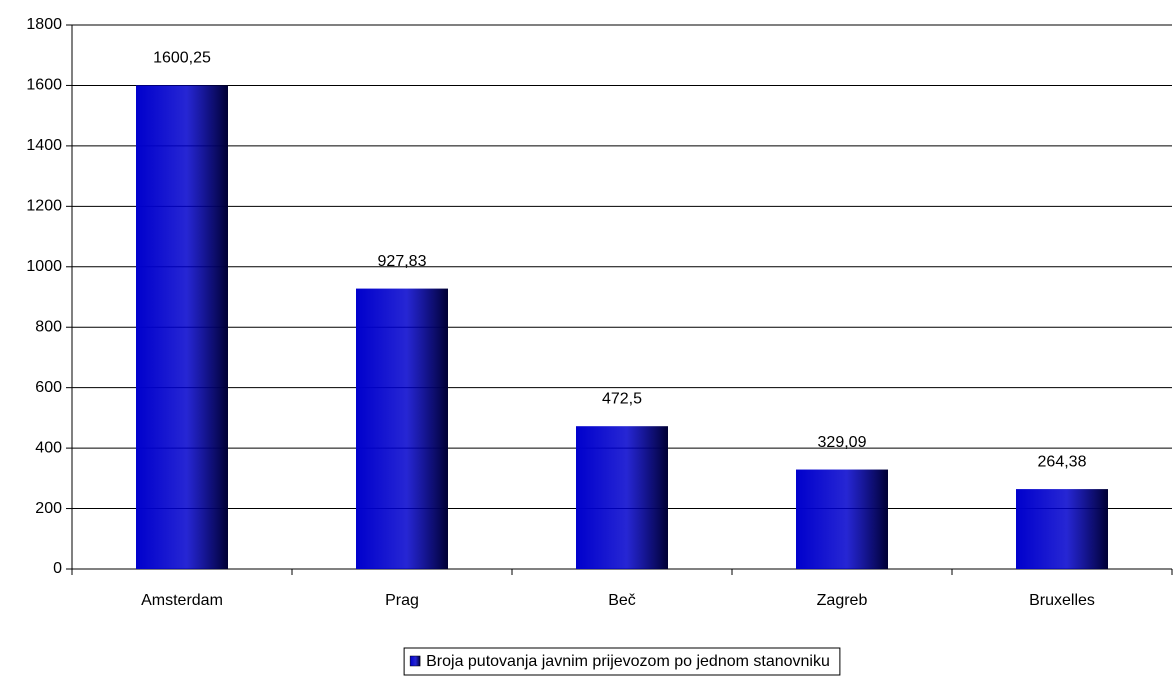 The height and width of the screenshot is (682, 1174). What do you see at coordinates (402, 261) in the screenshot?
I see `value-label: 927,83` at bounding box center [402, 261].